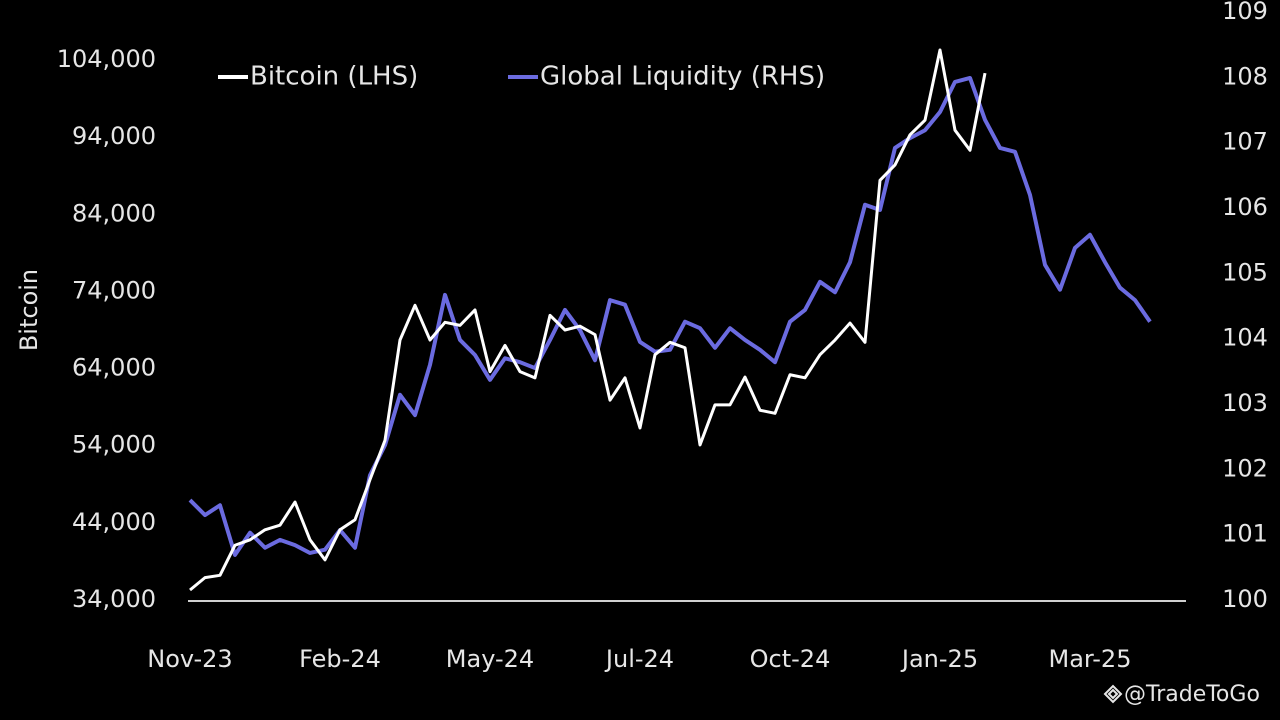 The image size is (1280, 720). Describe the element at coordinates (340, 659) in the screenshot. I see `x-tick-label: Feb-24` at that location.